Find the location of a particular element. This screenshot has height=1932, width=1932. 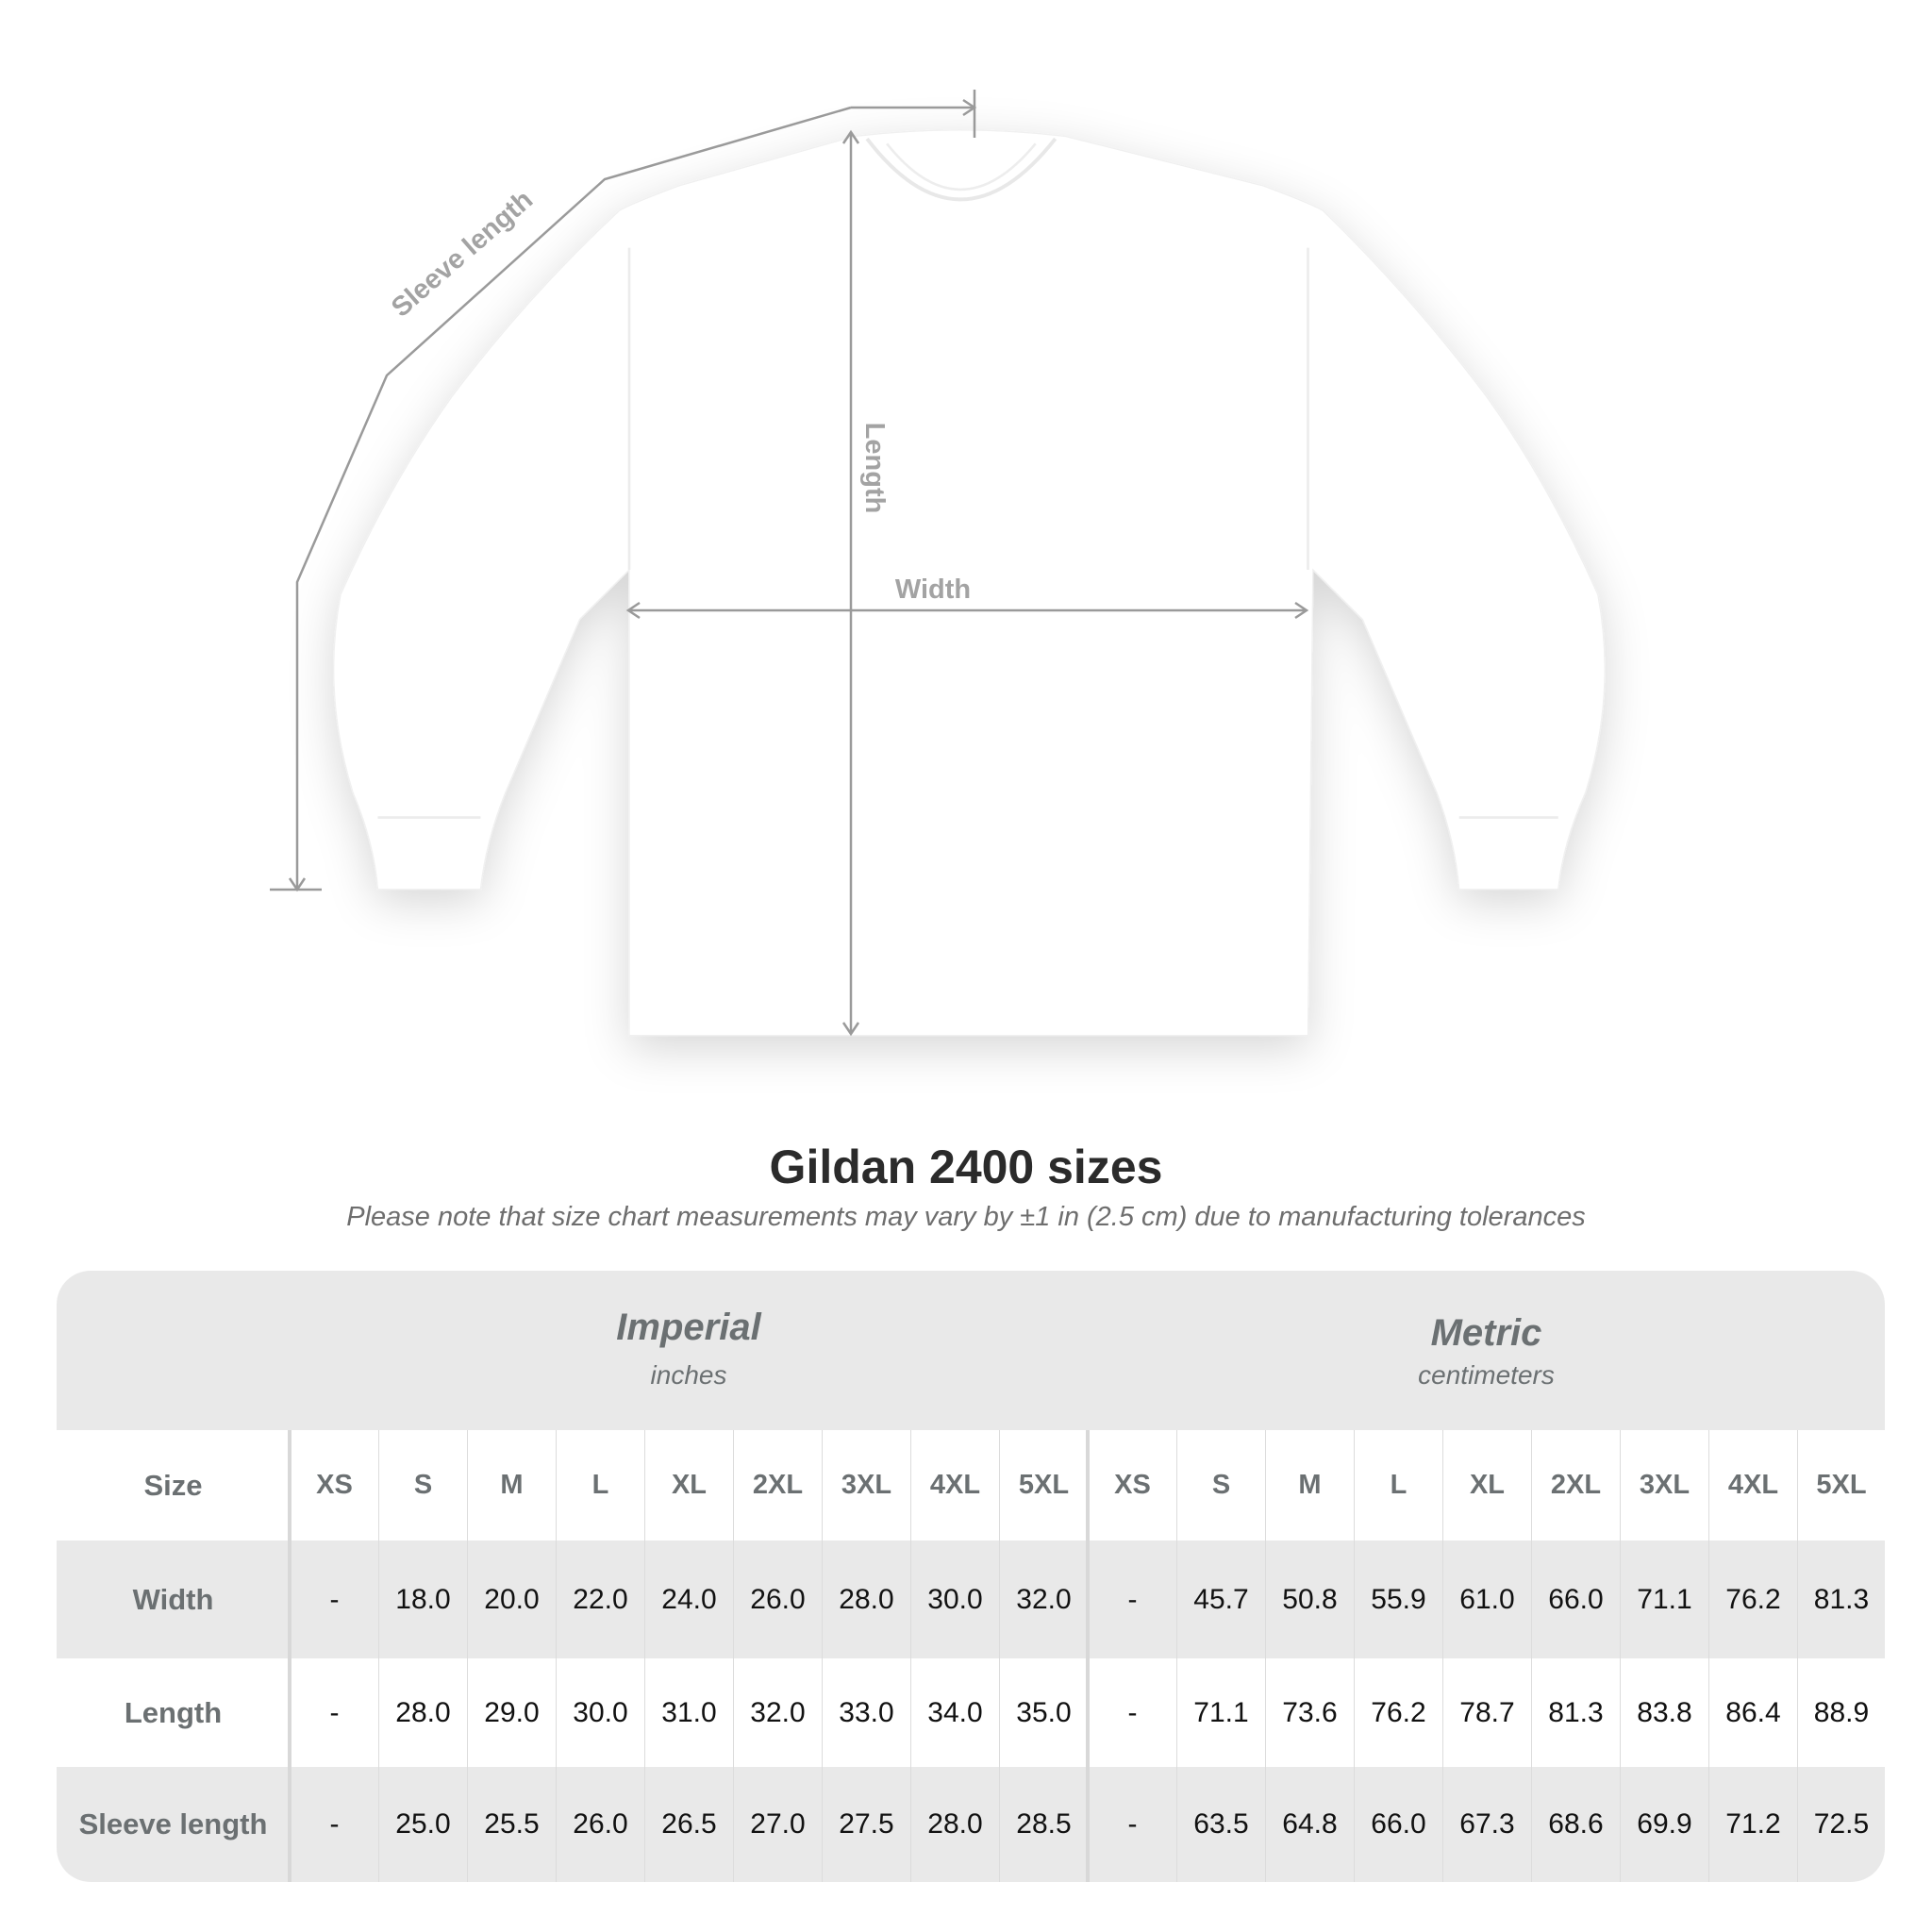

row-label: Size is located at coordinates (173, 1485).